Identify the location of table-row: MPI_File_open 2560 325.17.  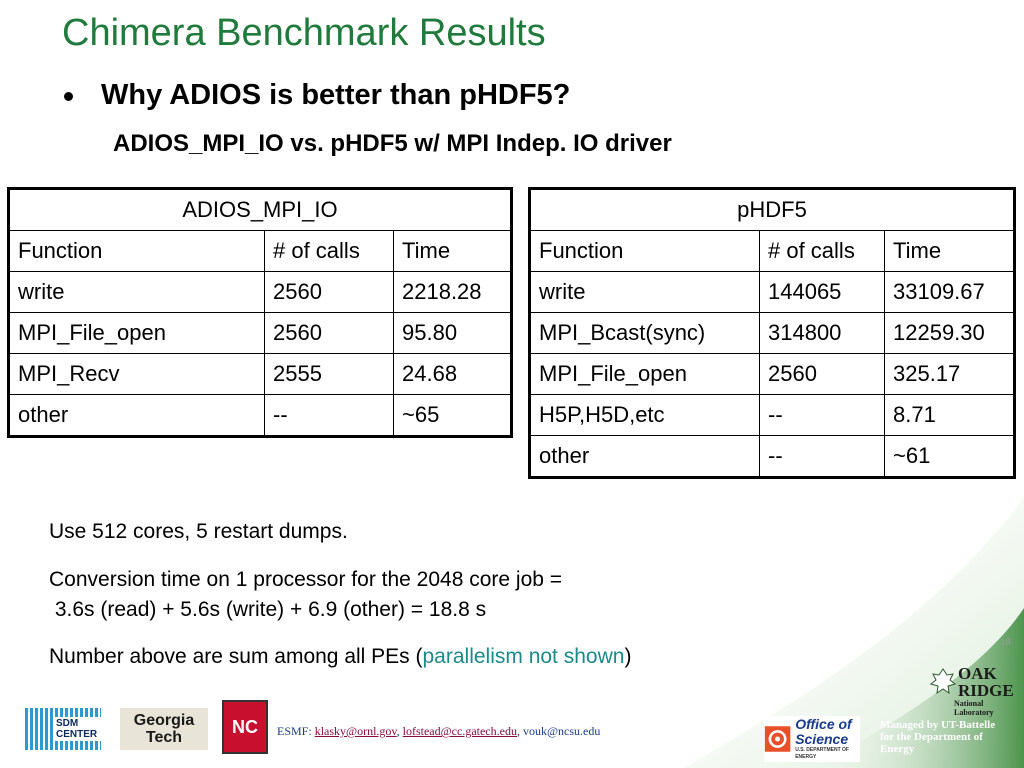
(772, 374).